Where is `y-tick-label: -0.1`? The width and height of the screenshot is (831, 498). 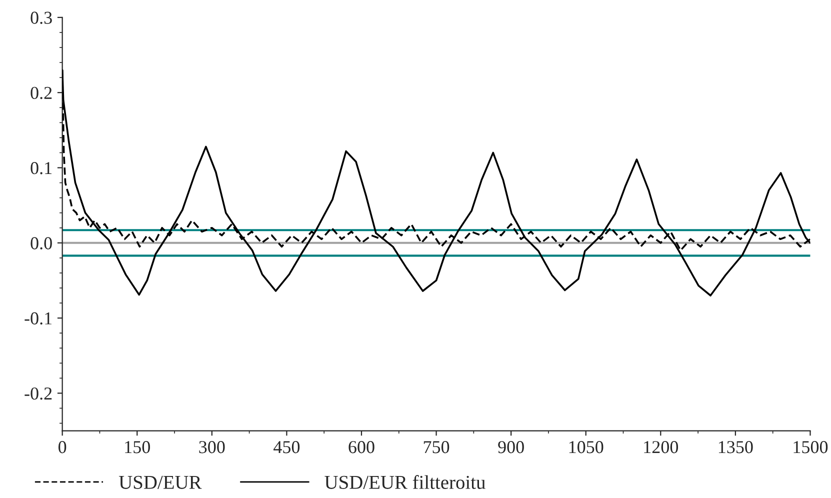 y-tick-label: -0.1 is located at coordinates (38, 318).